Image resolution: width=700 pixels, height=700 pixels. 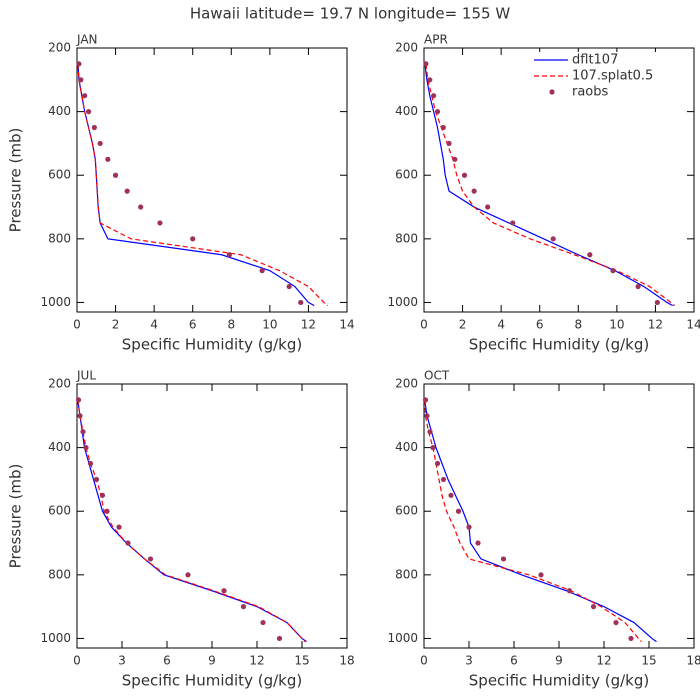 I want to click on legend-label: raobs, so click(x=590, y=92).